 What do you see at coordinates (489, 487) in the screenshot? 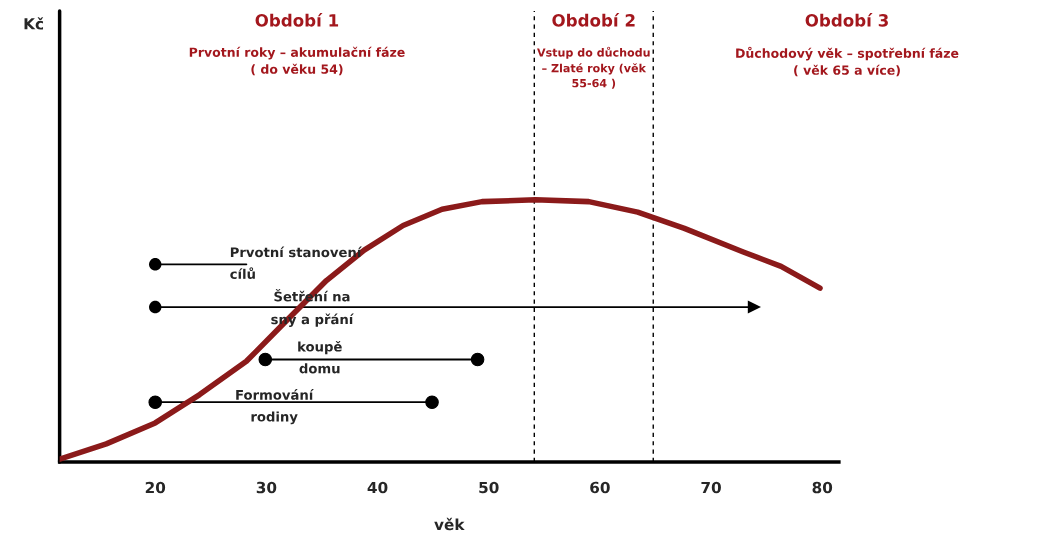
I see `x-tick-label: 50` at bounding box center [489, 487].